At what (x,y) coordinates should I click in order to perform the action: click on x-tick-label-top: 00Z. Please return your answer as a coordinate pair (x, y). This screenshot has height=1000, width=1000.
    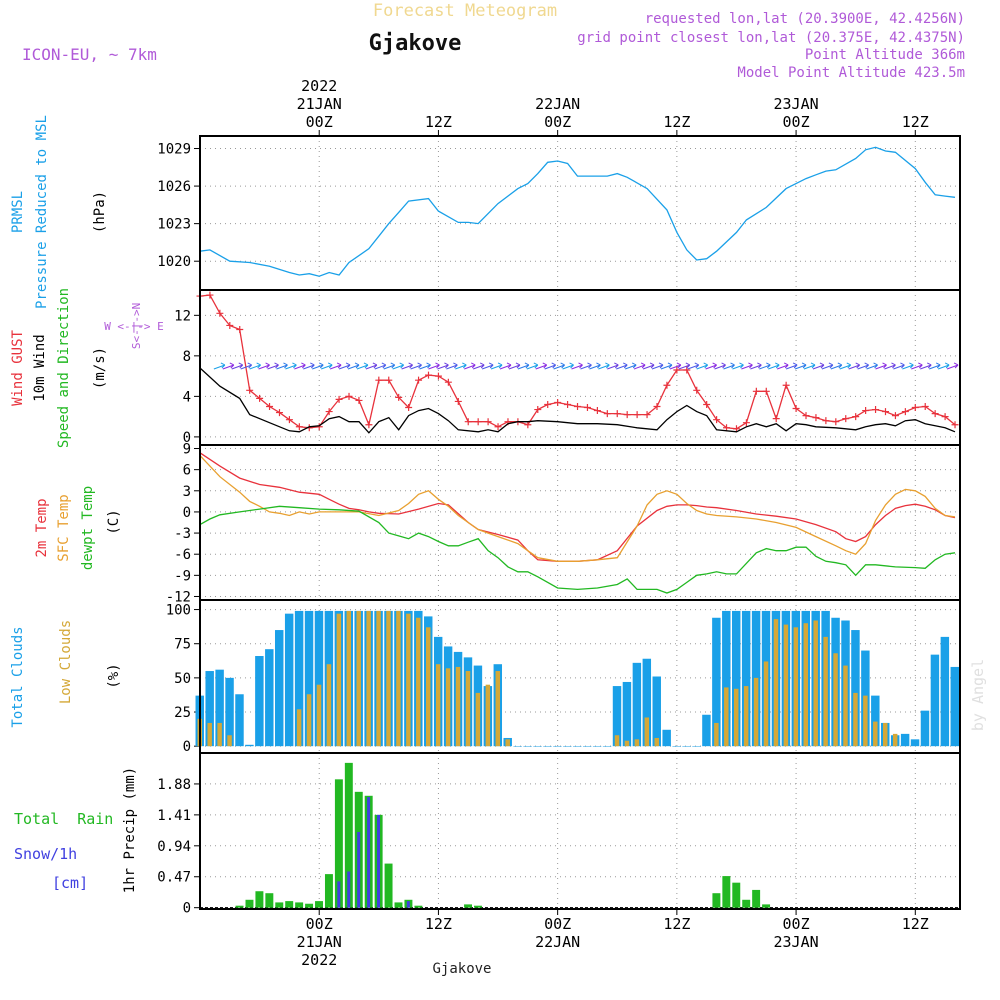
    Looking at the image, I should click on (557, 122).